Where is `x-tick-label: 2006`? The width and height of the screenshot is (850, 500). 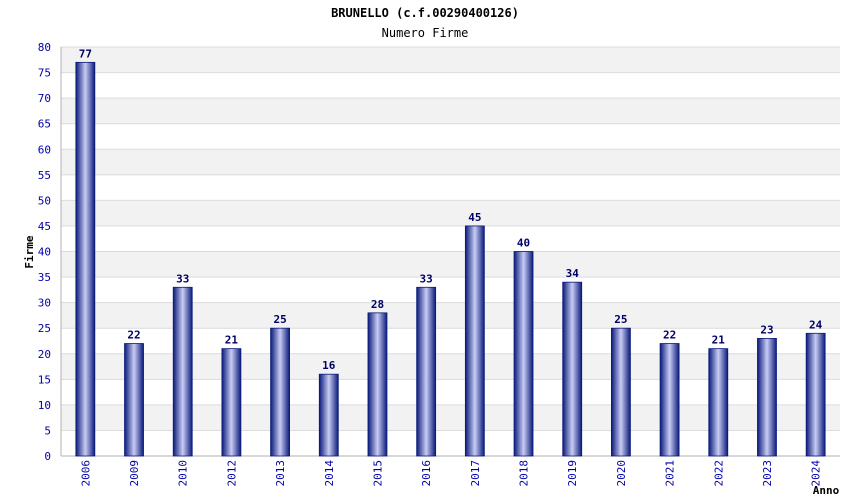 x-tick-label: 2006 is located at coordinates (85, 473).